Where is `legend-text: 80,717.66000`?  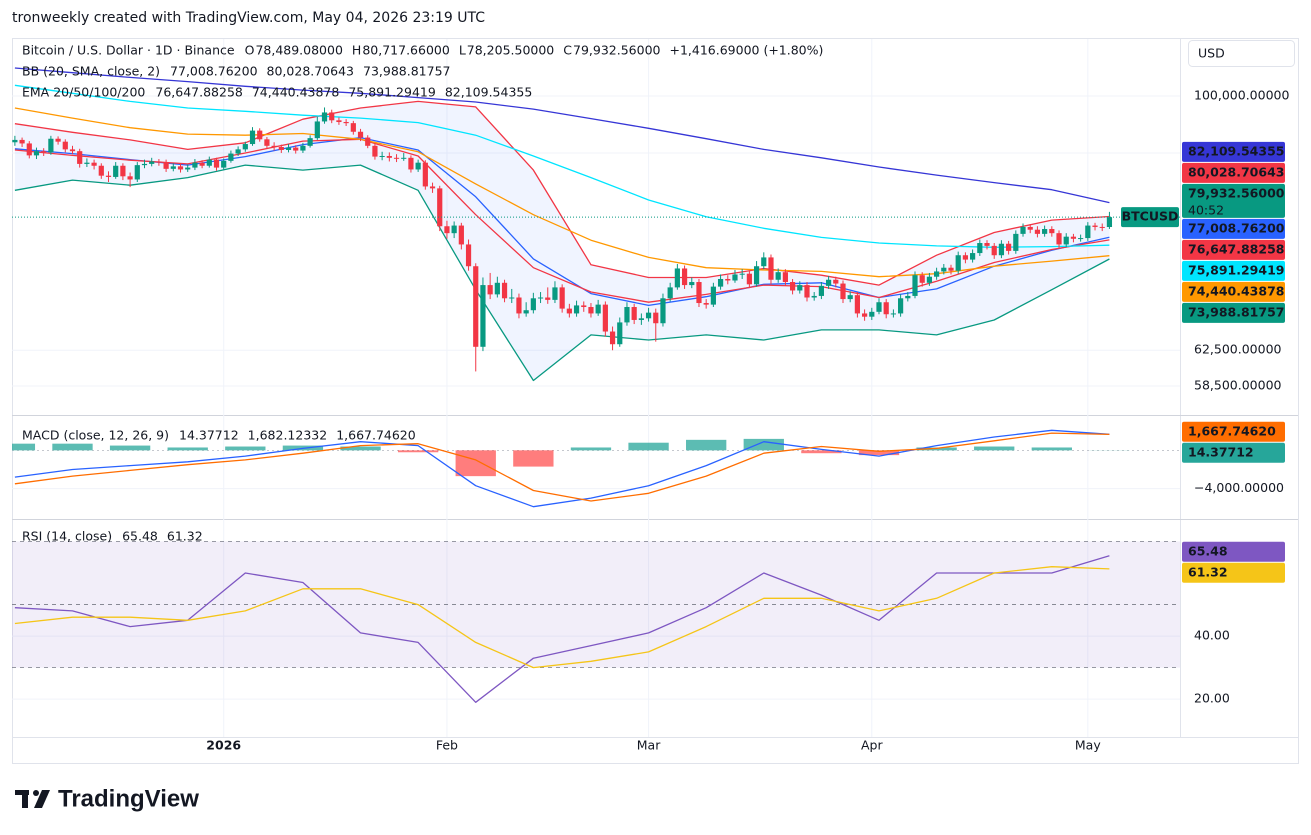
legend-text: 80,717.66000 is located at coordinates (406, 50).